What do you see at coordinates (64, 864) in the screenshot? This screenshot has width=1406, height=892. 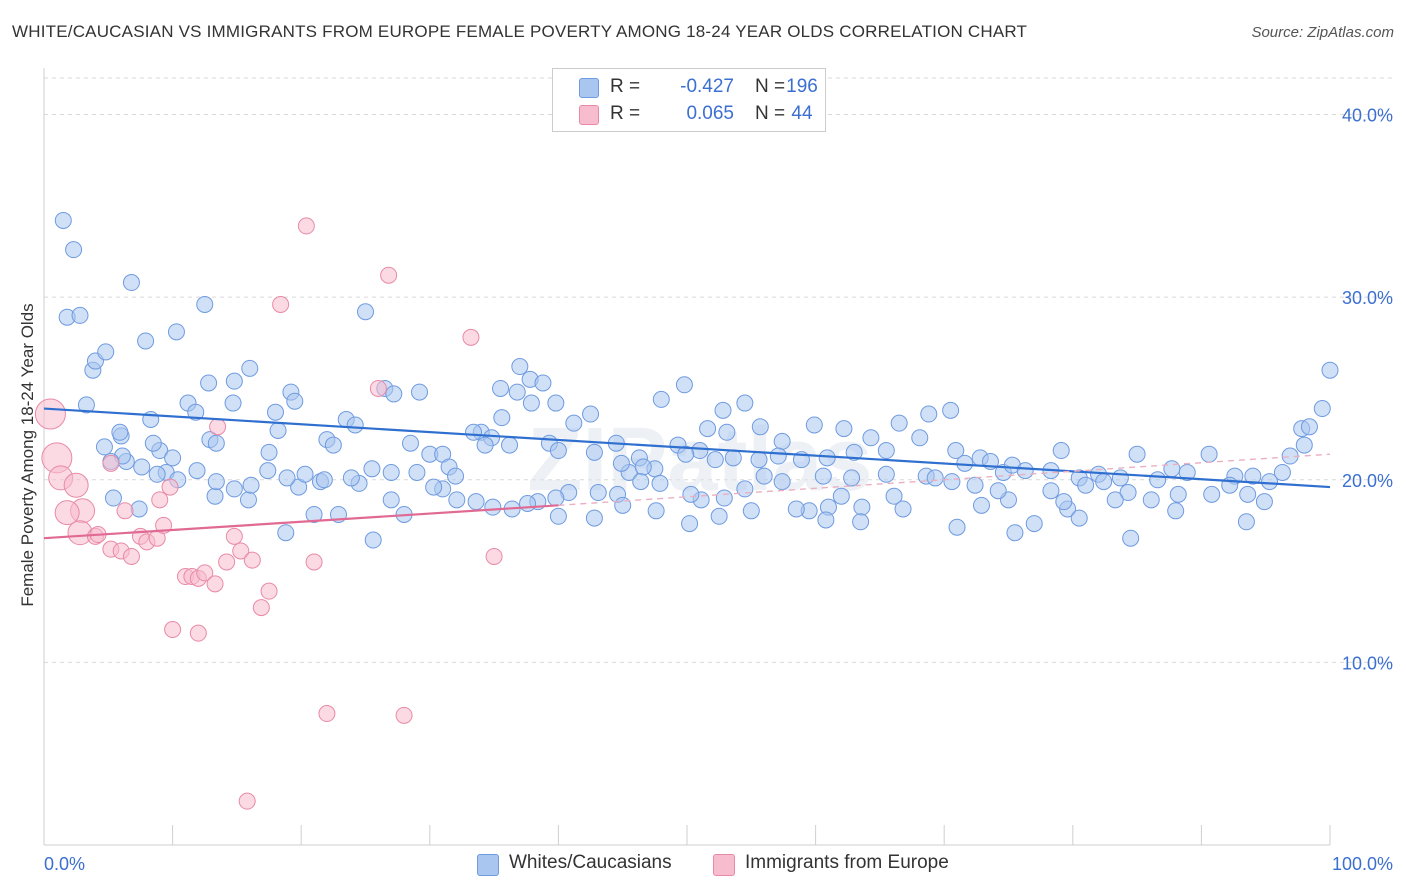 I see `x-tick-label-min: 0.0%` at bounding box center [64, 864].